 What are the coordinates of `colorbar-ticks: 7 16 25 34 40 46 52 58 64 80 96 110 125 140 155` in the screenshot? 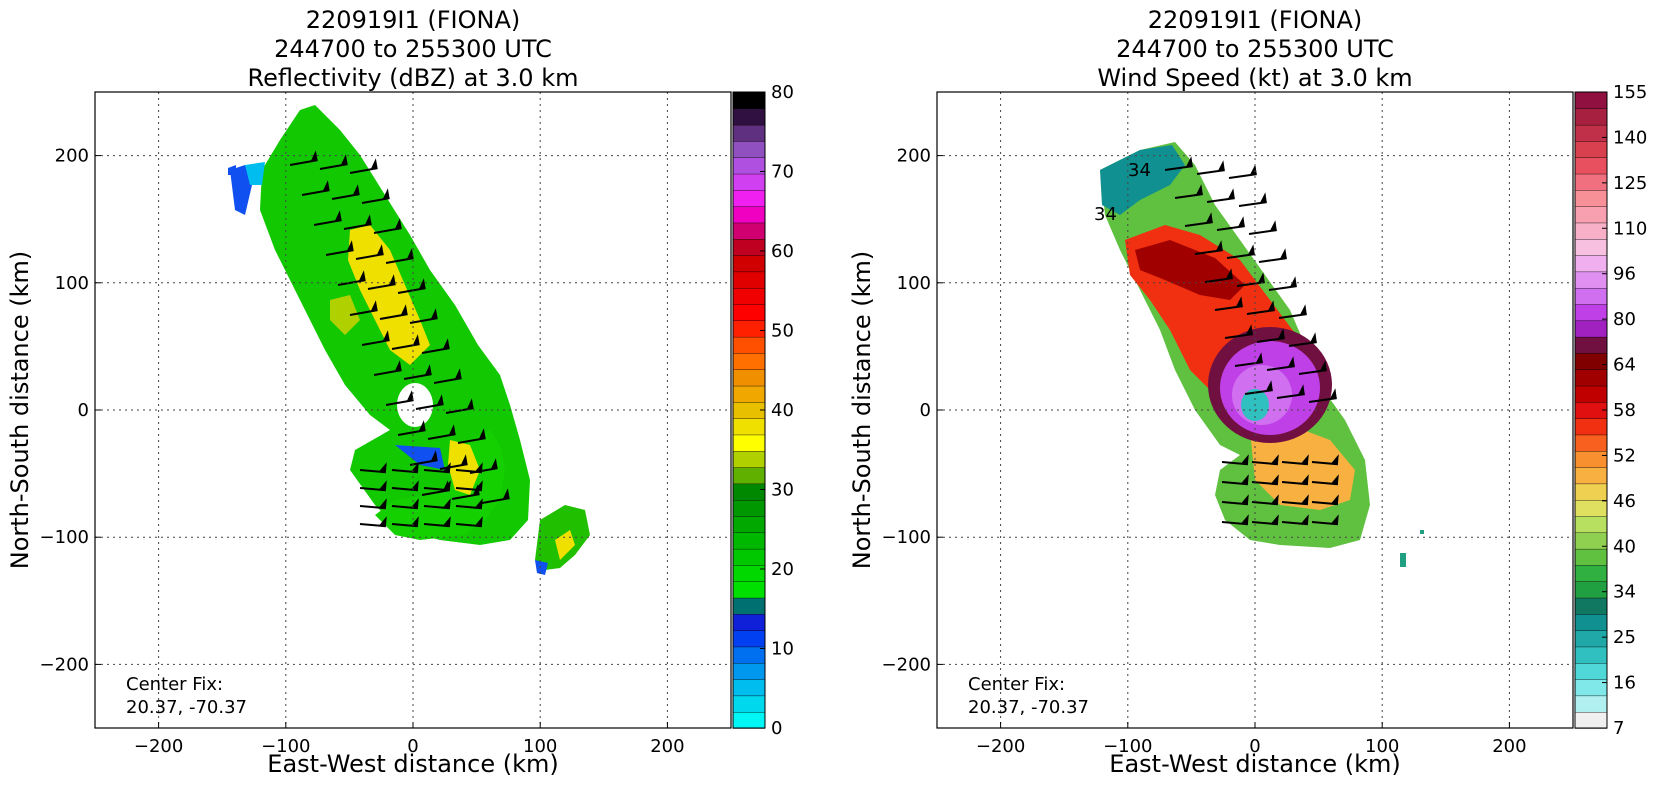 It's located at (1624, 410).